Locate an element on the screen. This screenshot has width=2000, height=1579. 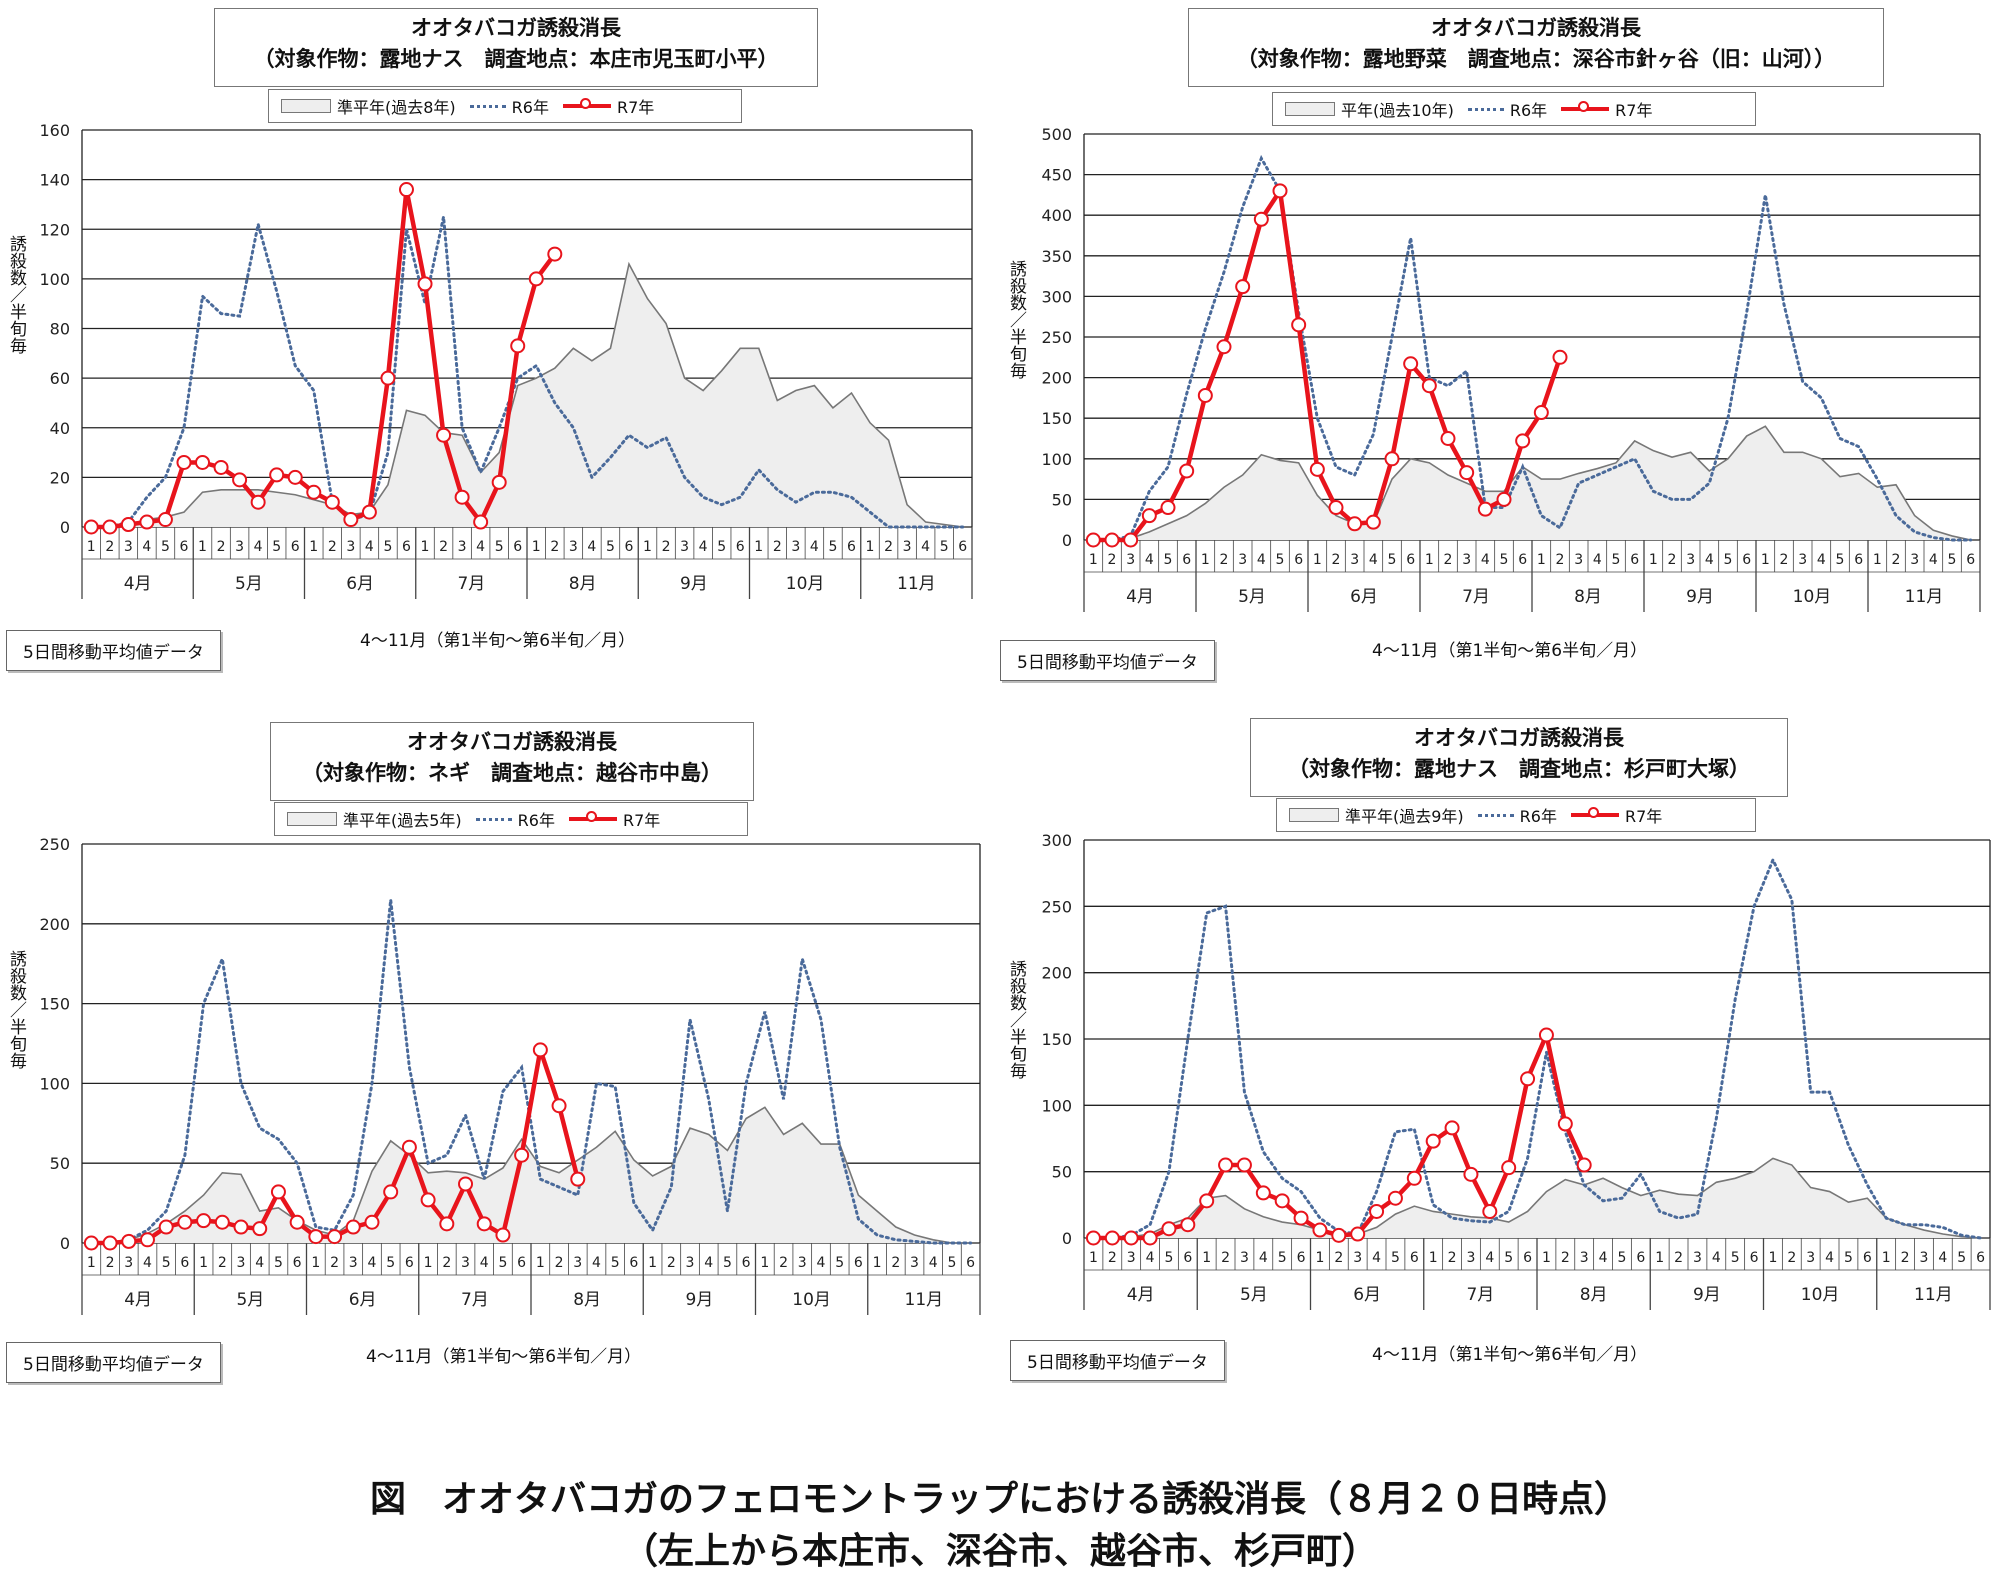
data-note: 5日間移動平均値データ is located at coordinates (1107, 660).